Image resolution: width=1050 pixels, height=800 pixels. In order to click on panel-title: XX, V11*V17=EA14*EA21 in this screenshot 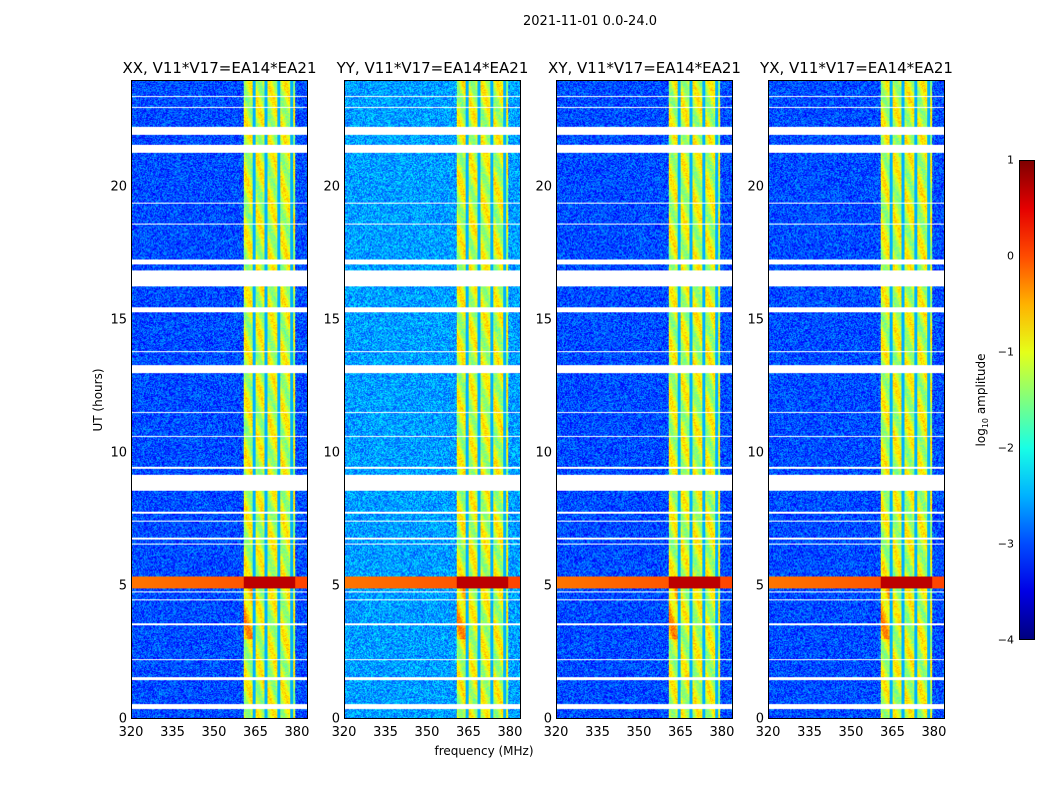, I will do `click(219, 68)`.